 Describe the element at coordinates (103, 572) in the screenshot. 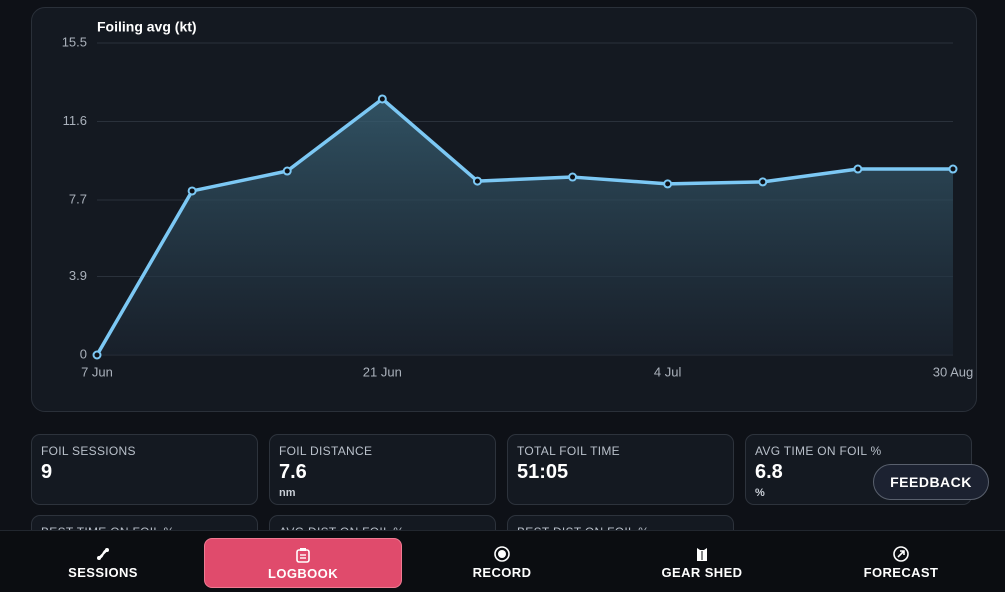

I see `nav-label: SESSIONS` at that location.